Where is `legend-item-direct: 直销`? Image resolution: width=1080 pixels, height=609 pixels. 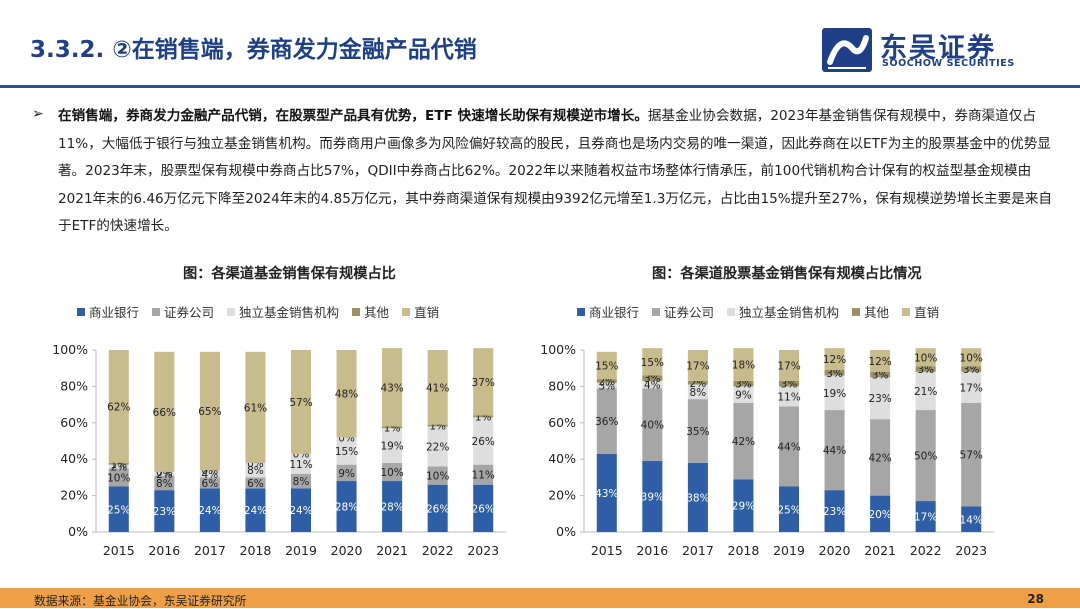 legend-item-direct: 直销 is located at coordinates (420, 311).